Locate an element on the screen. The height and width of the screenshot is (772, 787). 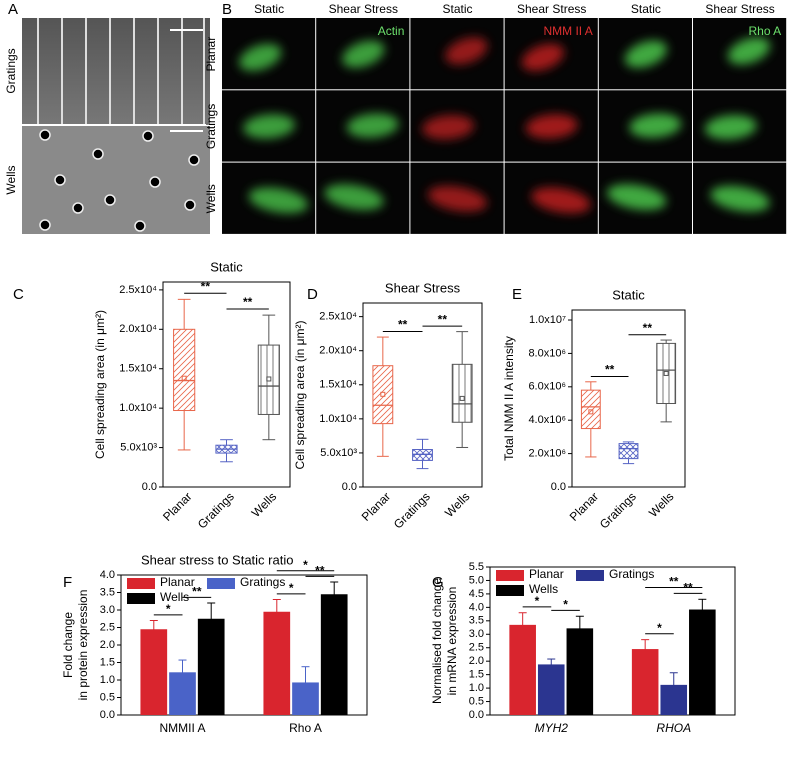
y-axis-label: Cell spreading area (in μm²) is located at coordinates (300, 395).